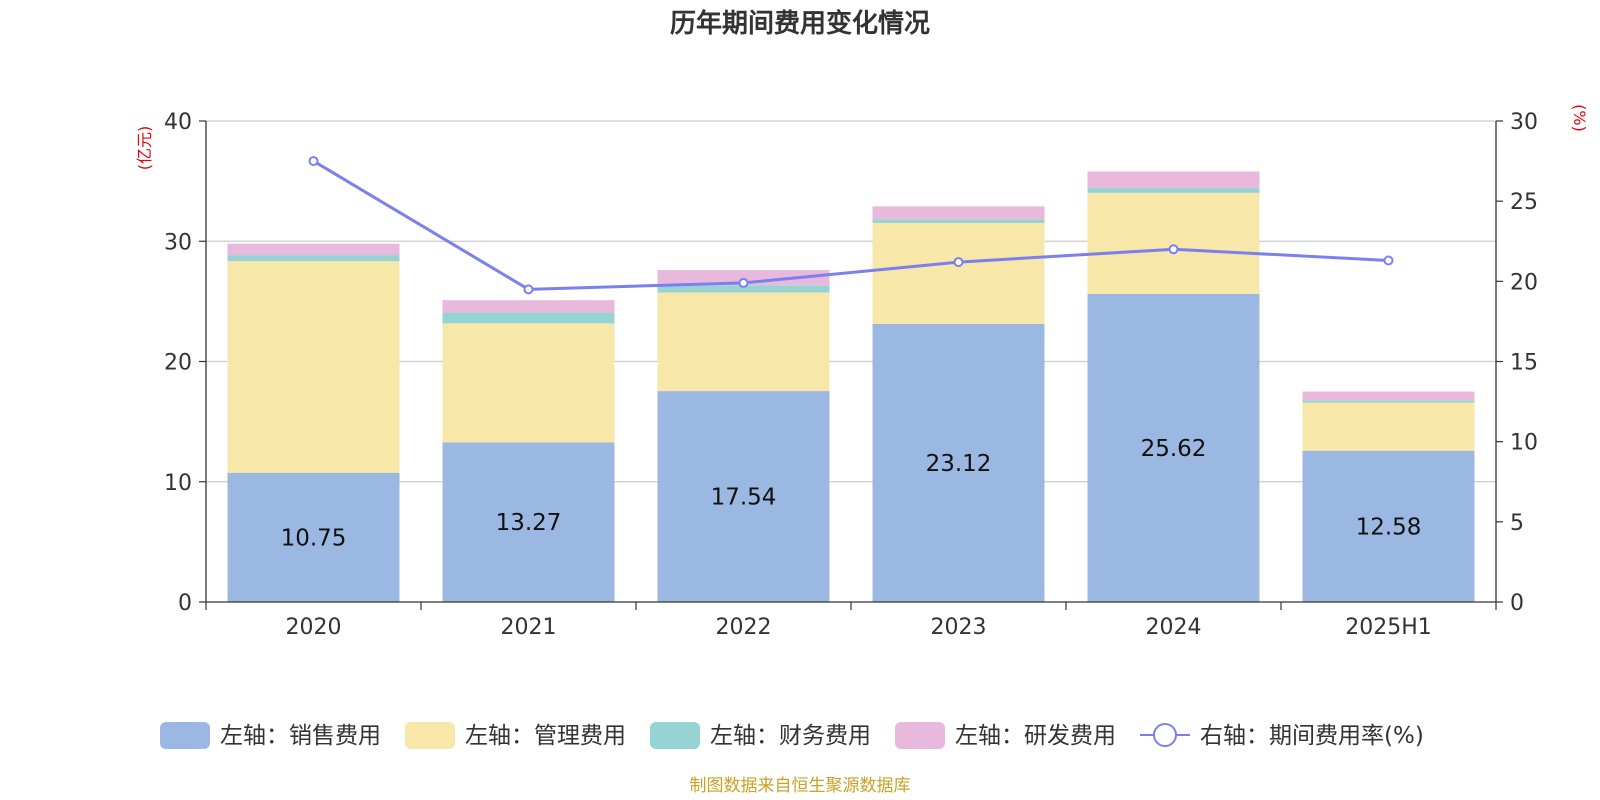 The height and width of the screenshot is (800, 1600). Describe the element at coordinates (1035, 736) in the screenshot. I see `legend-label: 左轴：研发费用` at that location.